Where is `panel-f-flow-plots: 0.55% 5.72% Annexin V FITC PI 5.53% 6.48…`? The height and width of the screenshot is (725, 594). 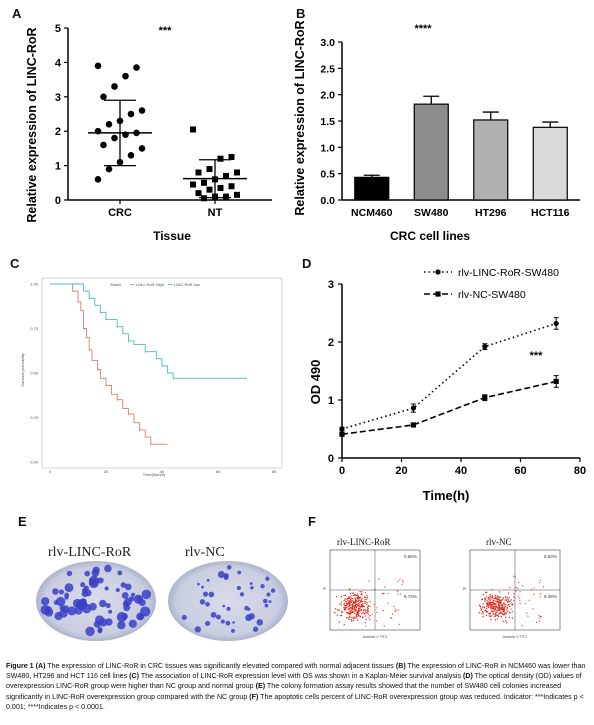
panel-f-flow-plots: 0.55% 5.72% Annexin V FITC PI 5.53% 6.48… is located at coordinates (442, 594).